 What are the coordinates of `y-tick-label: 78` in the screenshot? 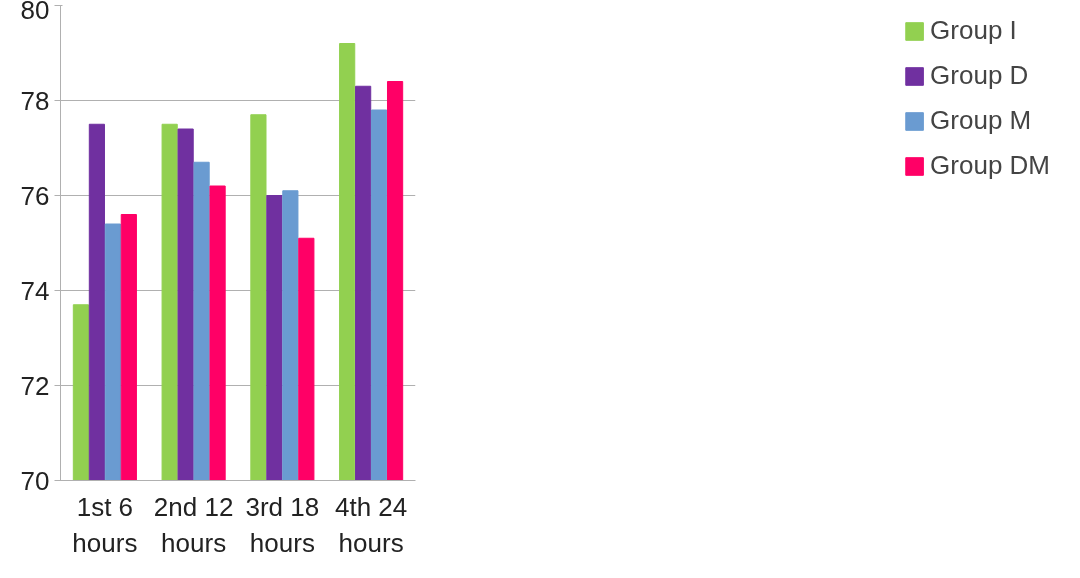 It's located at (35, 100).